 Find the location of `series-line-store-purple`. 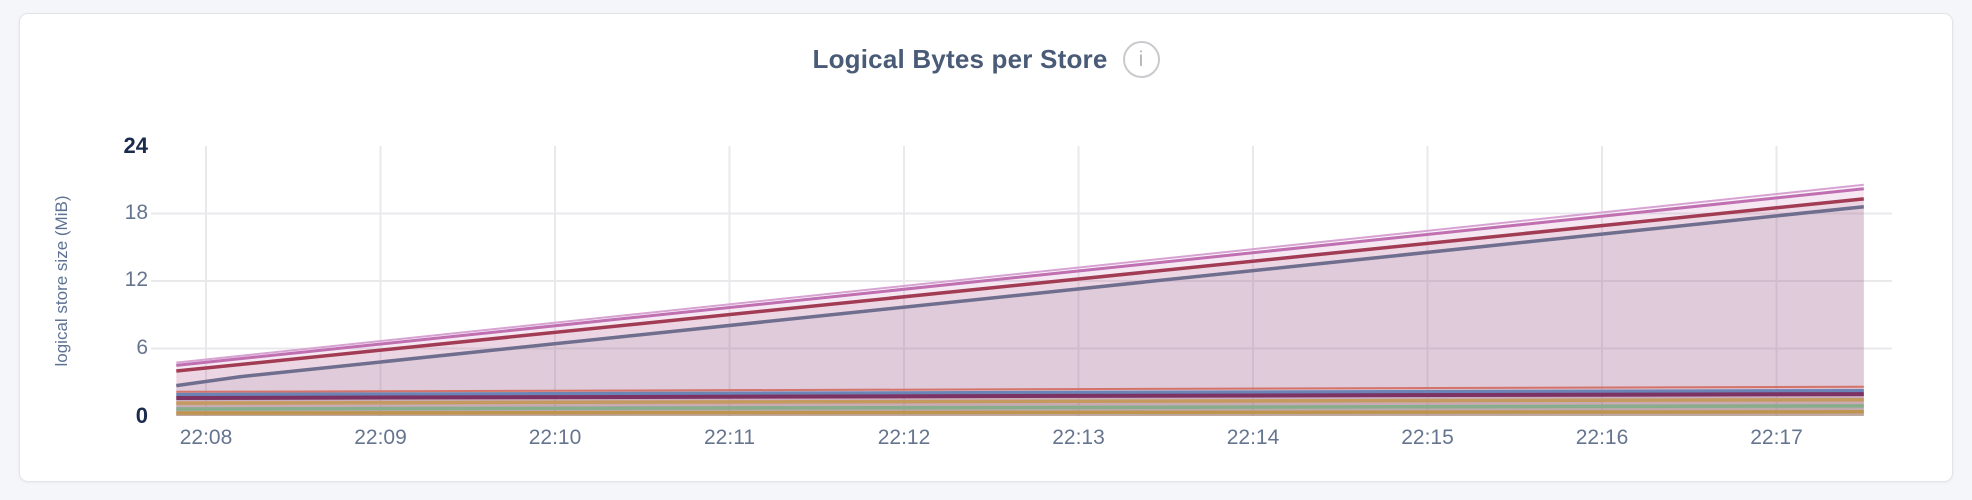

series-line-store-purple is located at coordinates (1020, 396).